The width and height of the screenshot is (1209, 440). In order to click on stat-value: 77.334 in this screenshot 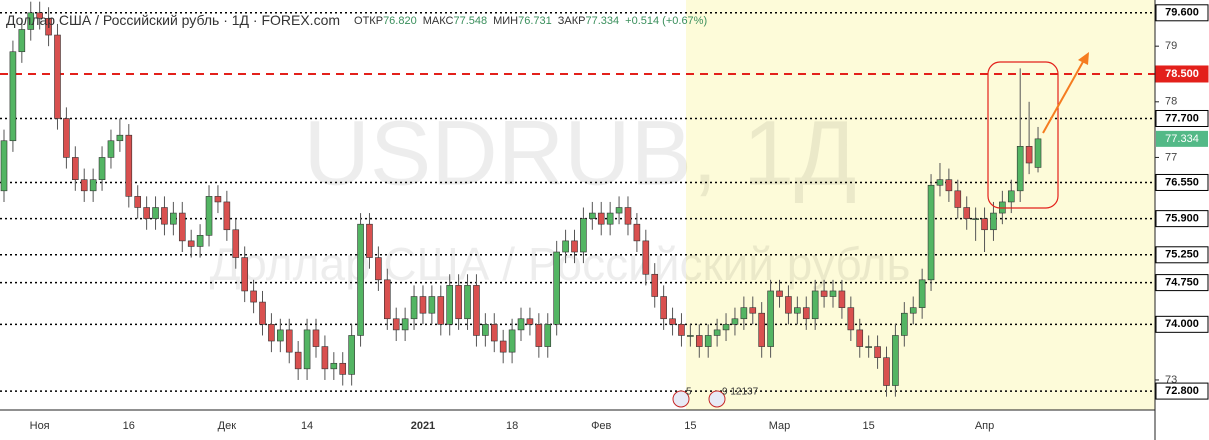, I will do `click(603, 21)`.